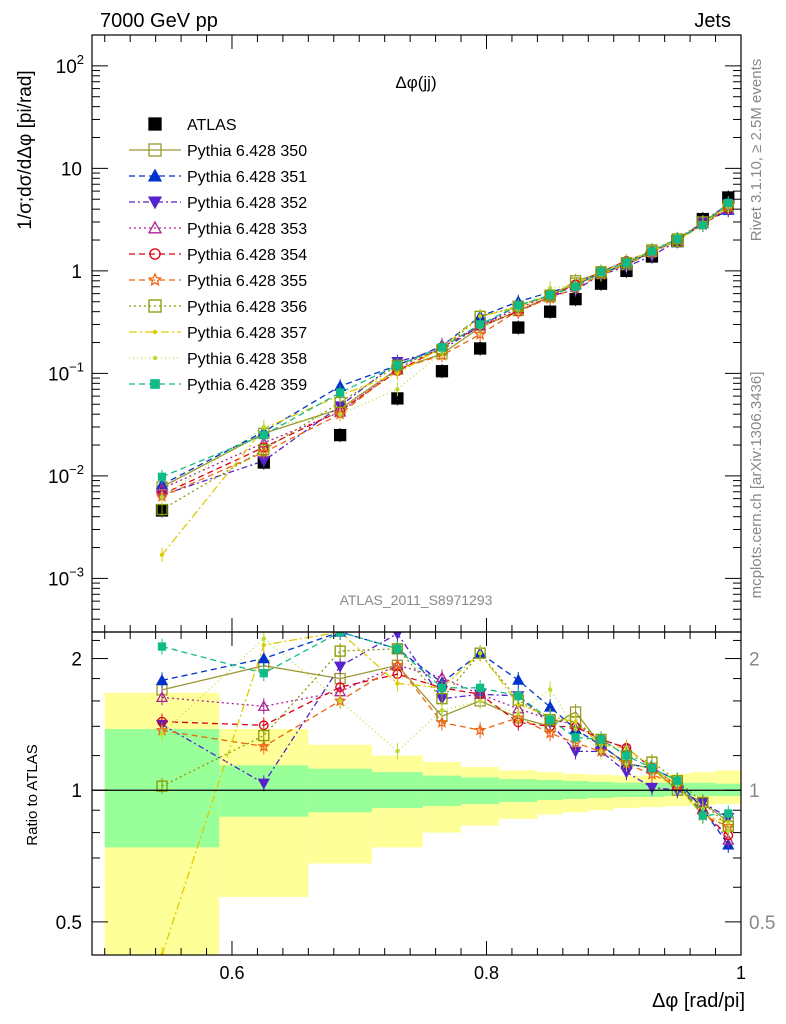  Describe the element at coordinates (728, 830) in the screenshot. I see `point-ratio-s9-p14` at that location.